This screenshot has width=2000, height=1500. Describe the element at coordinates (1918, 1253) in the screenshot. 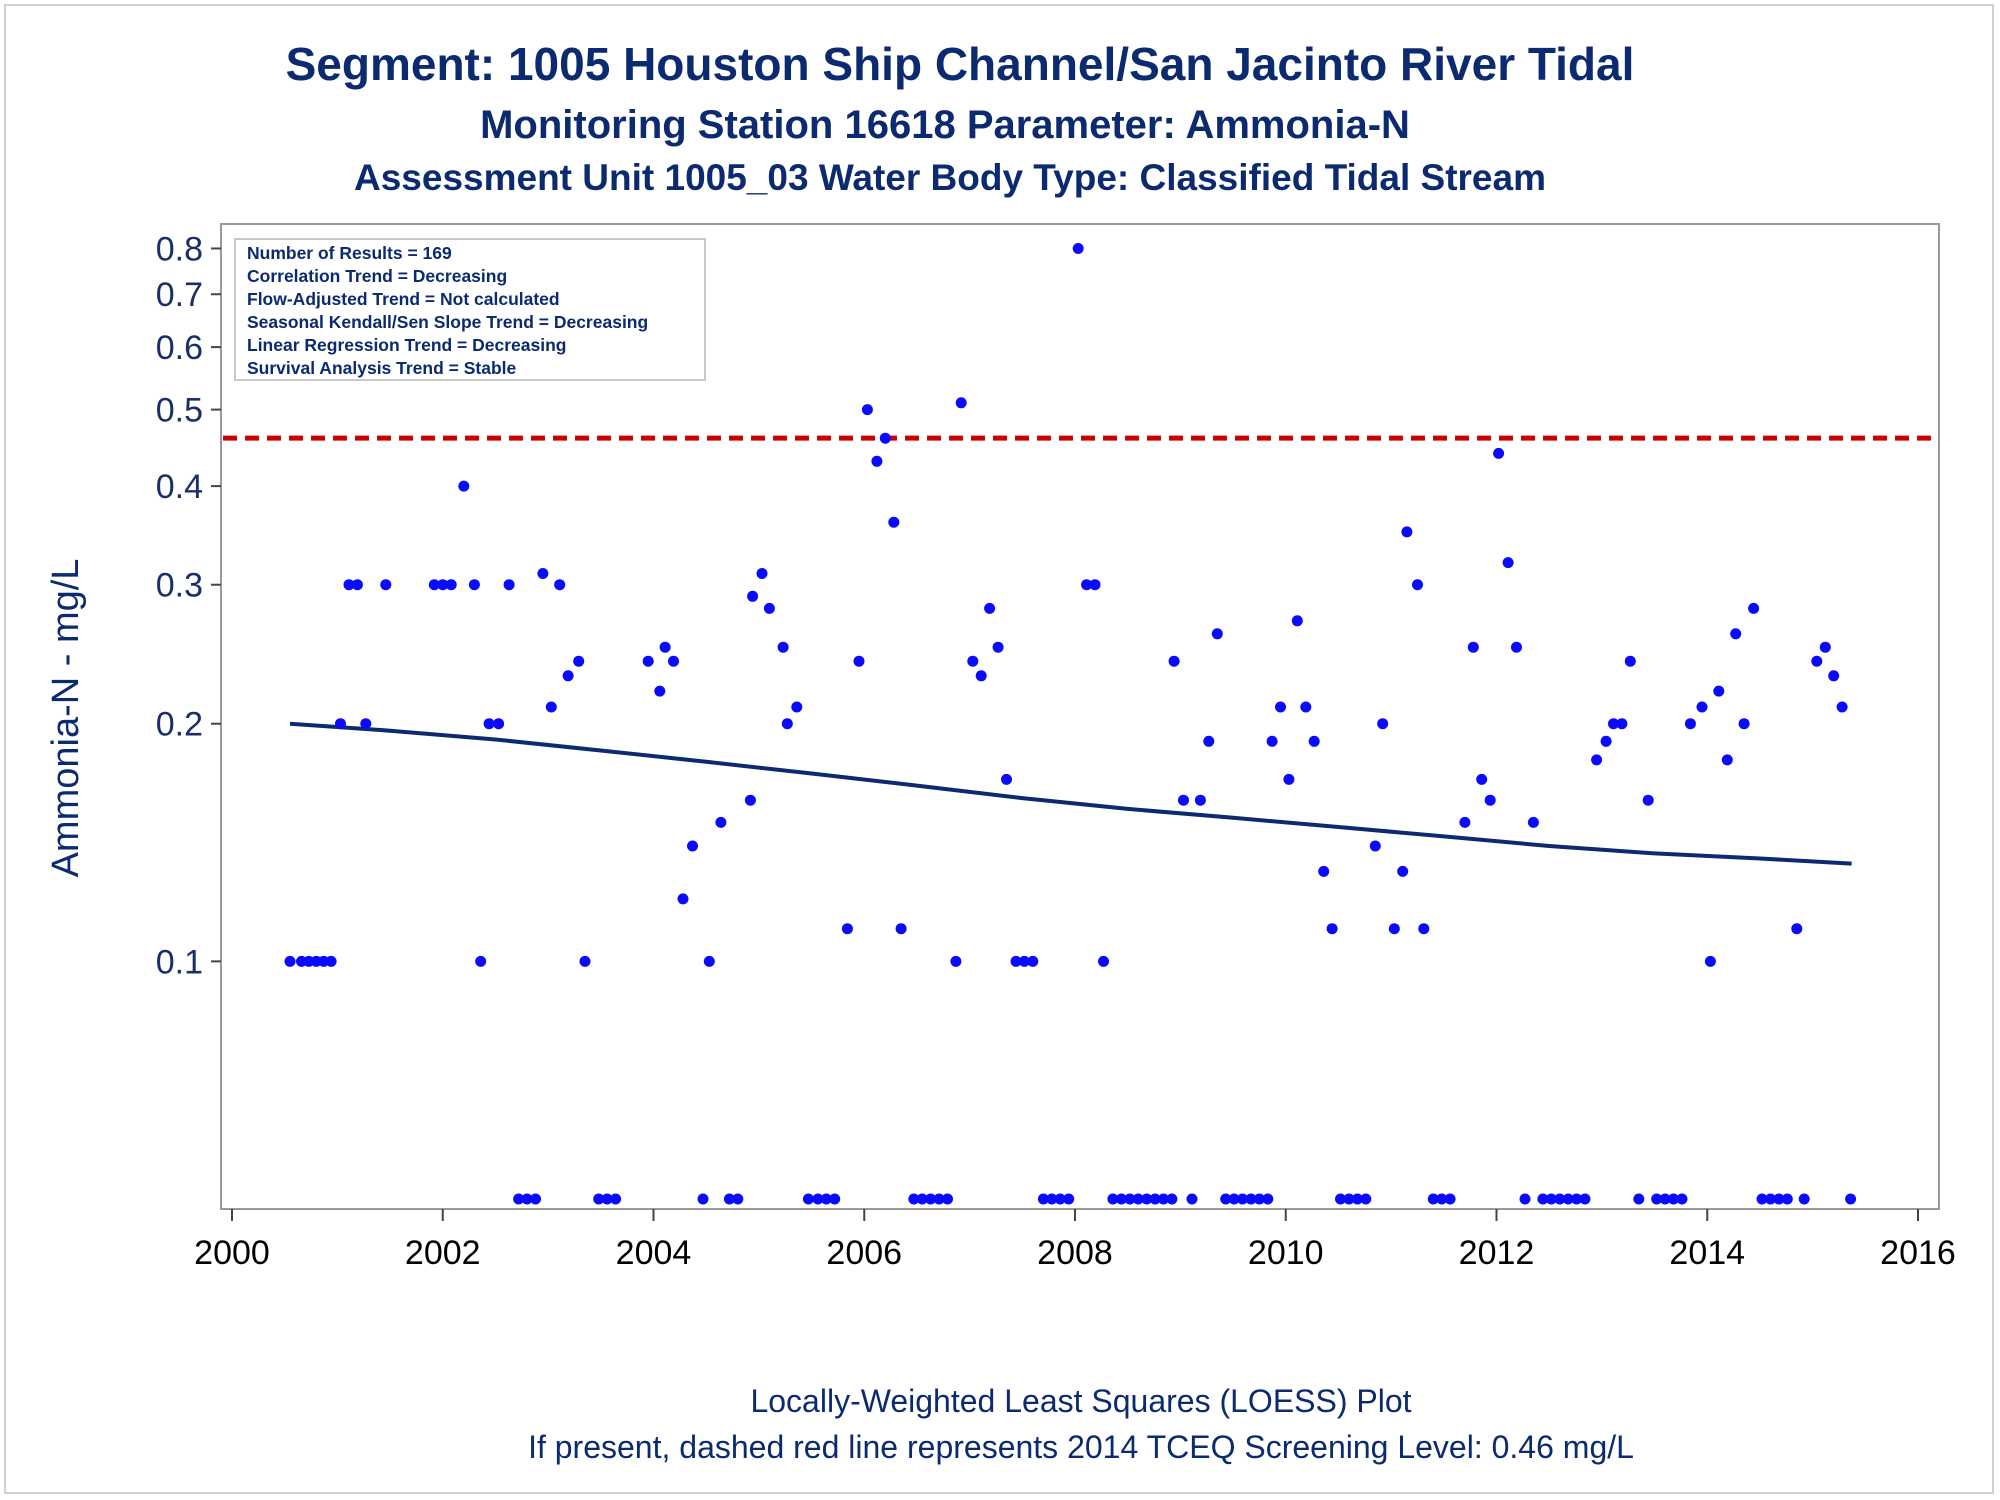

I see `x-tick-label: 2016` at that location.